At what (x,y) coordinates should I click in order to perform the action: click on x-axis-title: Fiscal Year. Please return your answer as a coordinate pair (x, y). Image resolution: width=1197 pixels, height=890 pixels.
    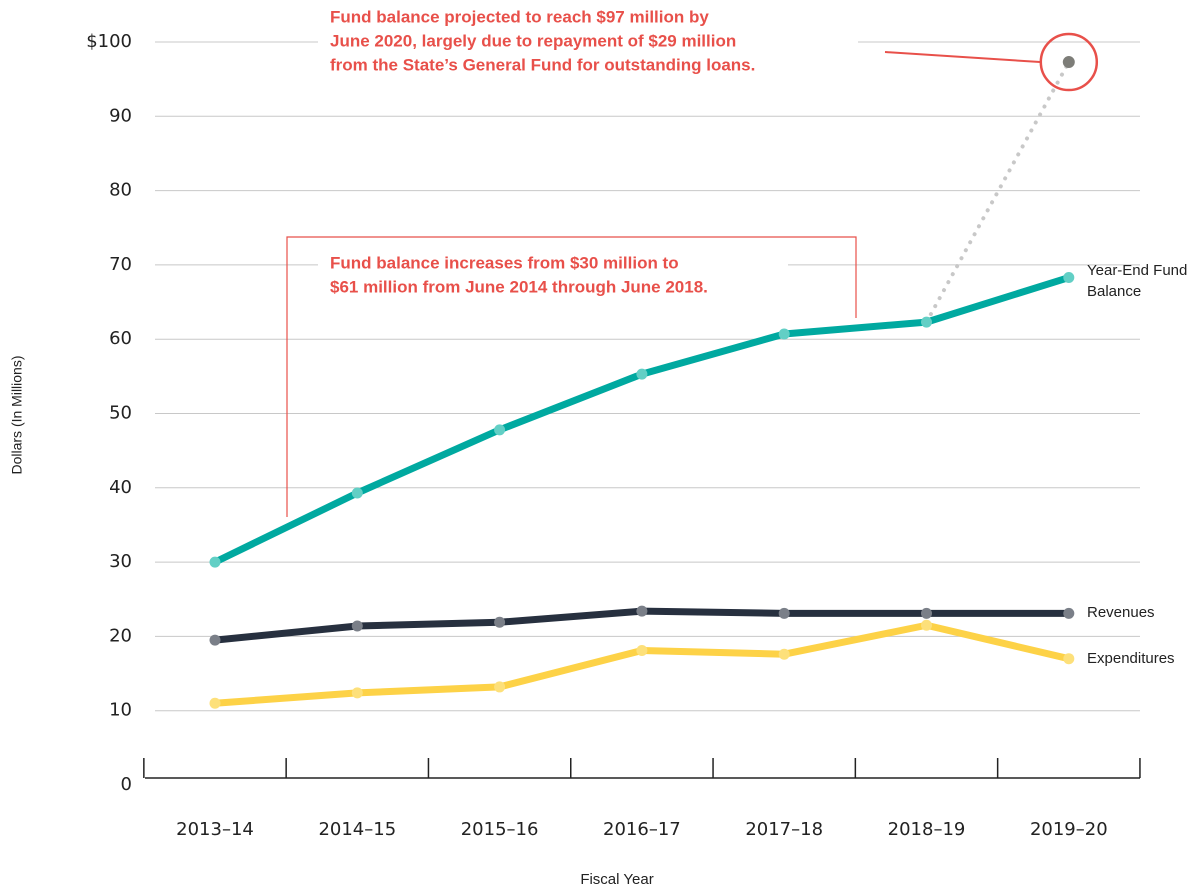
    Looking at the image, I should click on (616, 879).